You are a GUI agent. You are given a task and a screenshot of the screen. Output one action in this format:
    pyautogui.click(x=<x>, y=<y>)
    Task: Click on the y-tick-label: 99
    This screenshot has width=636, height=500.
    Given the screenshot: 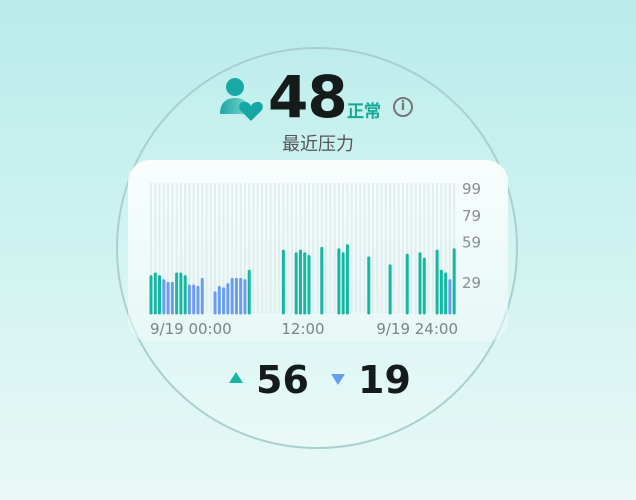 What is the action you would take?
    pyautogui.click(x=471, y=189)
    